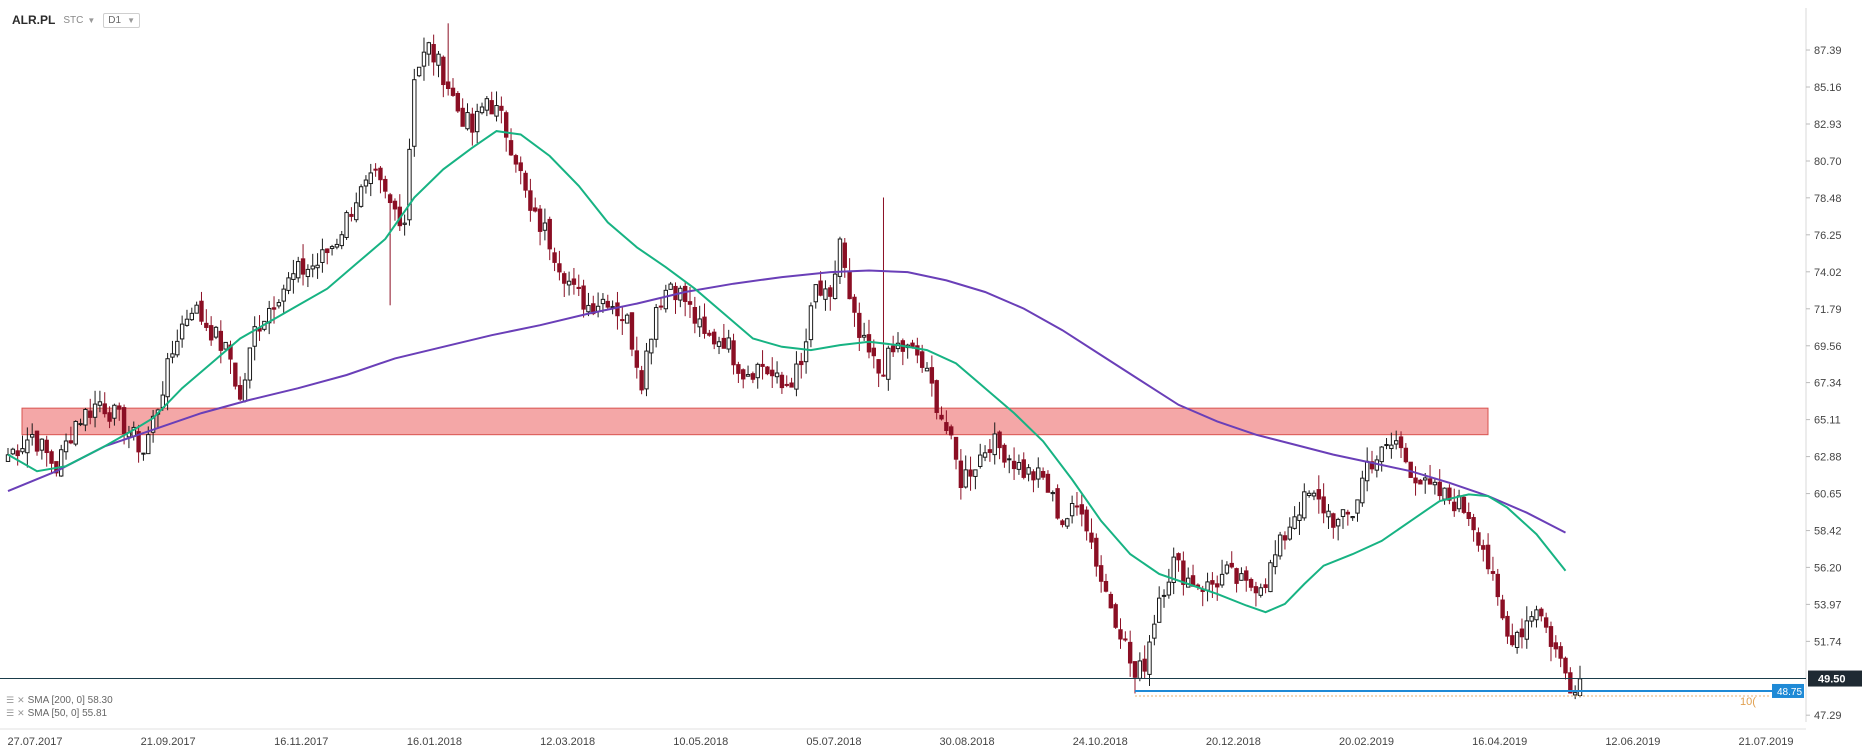  Describe the element at coordinates (121, 20) in the screenshot. I see `interval-selector: D1 ▼` at that location.